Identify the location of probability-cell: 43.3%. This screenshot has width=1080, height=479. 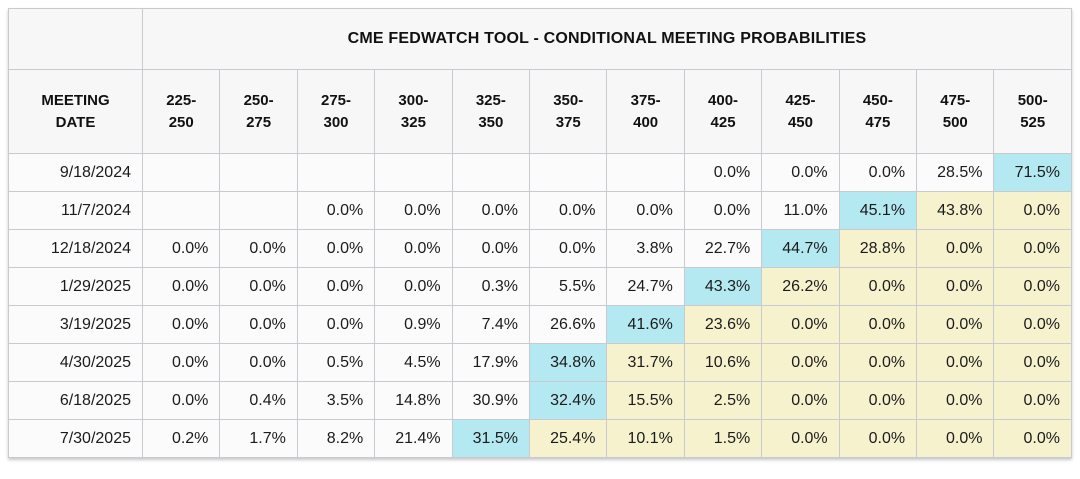
(723, 286).